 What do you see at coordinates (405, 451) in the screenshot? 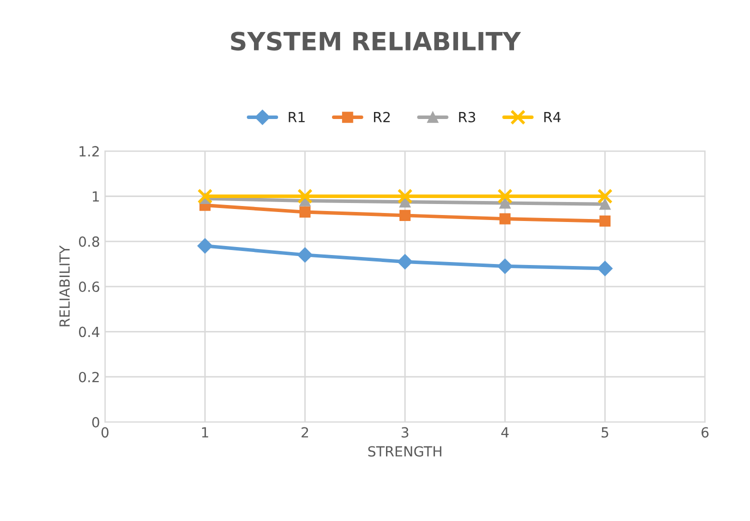
I see `x-axis-title: STRENGTH` at bounding box center [405, 451].